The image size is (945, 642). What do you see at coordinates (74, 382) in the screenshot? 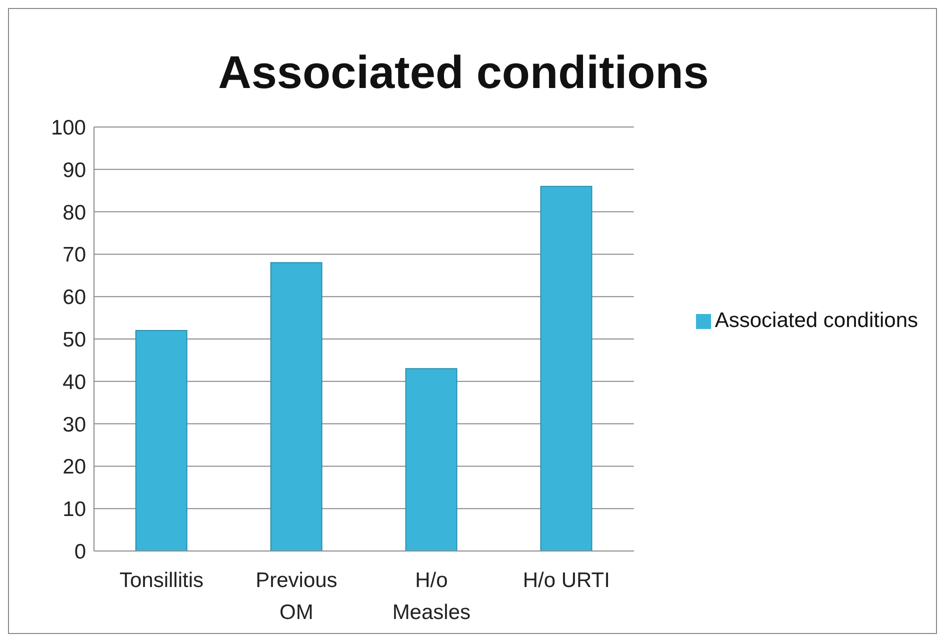
I see `y-tick-label: 40` at bounding box center [74, 382].